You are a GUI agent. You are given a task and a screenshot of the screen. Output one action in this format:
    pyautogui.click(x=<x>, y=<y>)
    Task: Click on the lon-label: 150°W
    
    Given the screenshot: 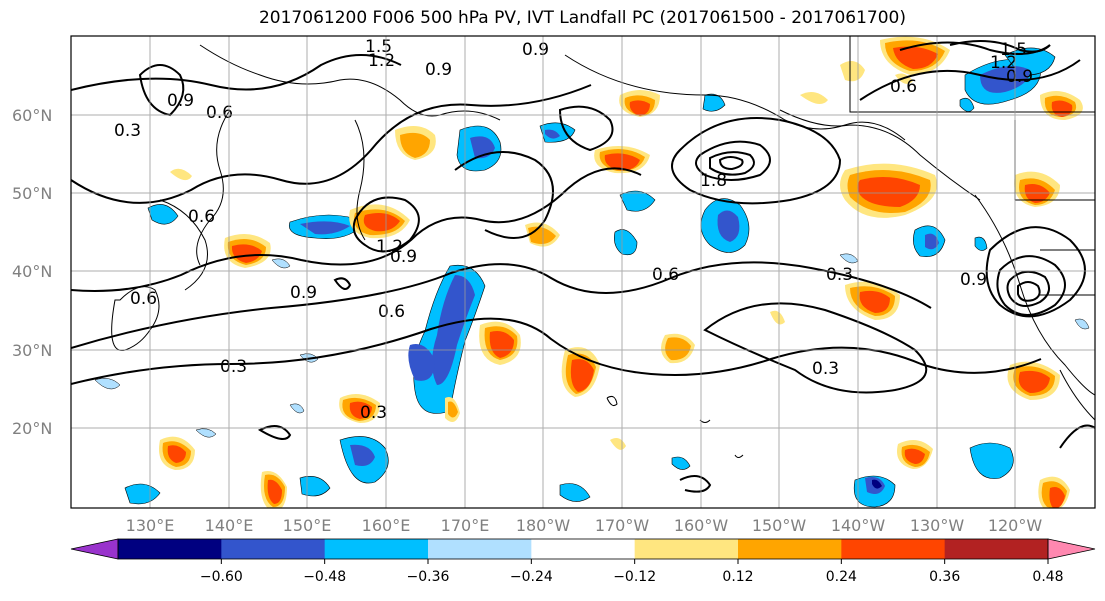 What is the action you would take?
    pyautogui.click(x=779, y=525)
    